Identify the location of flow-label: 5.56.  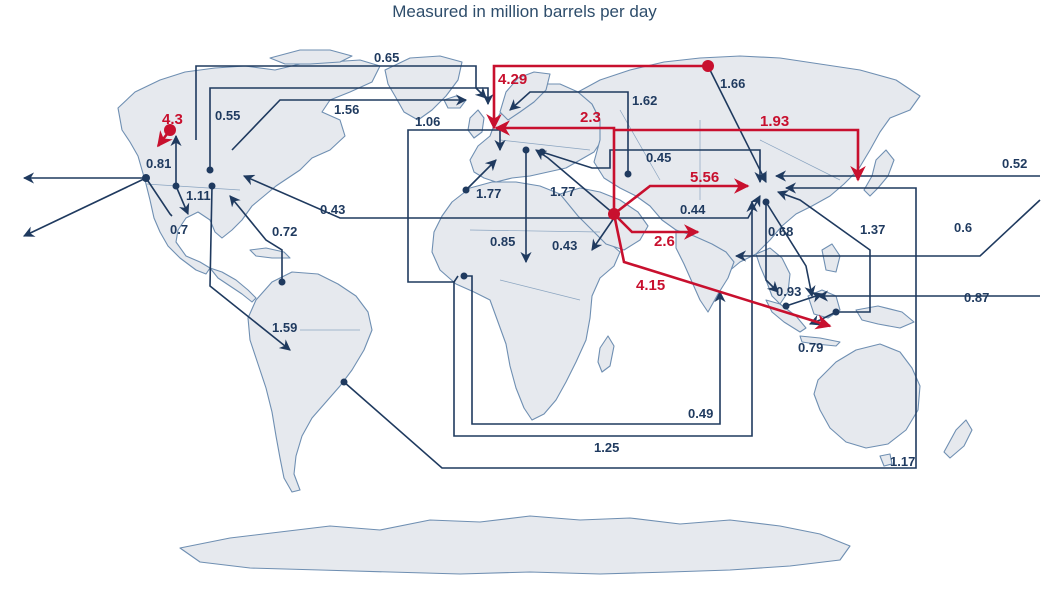
(704, 177).